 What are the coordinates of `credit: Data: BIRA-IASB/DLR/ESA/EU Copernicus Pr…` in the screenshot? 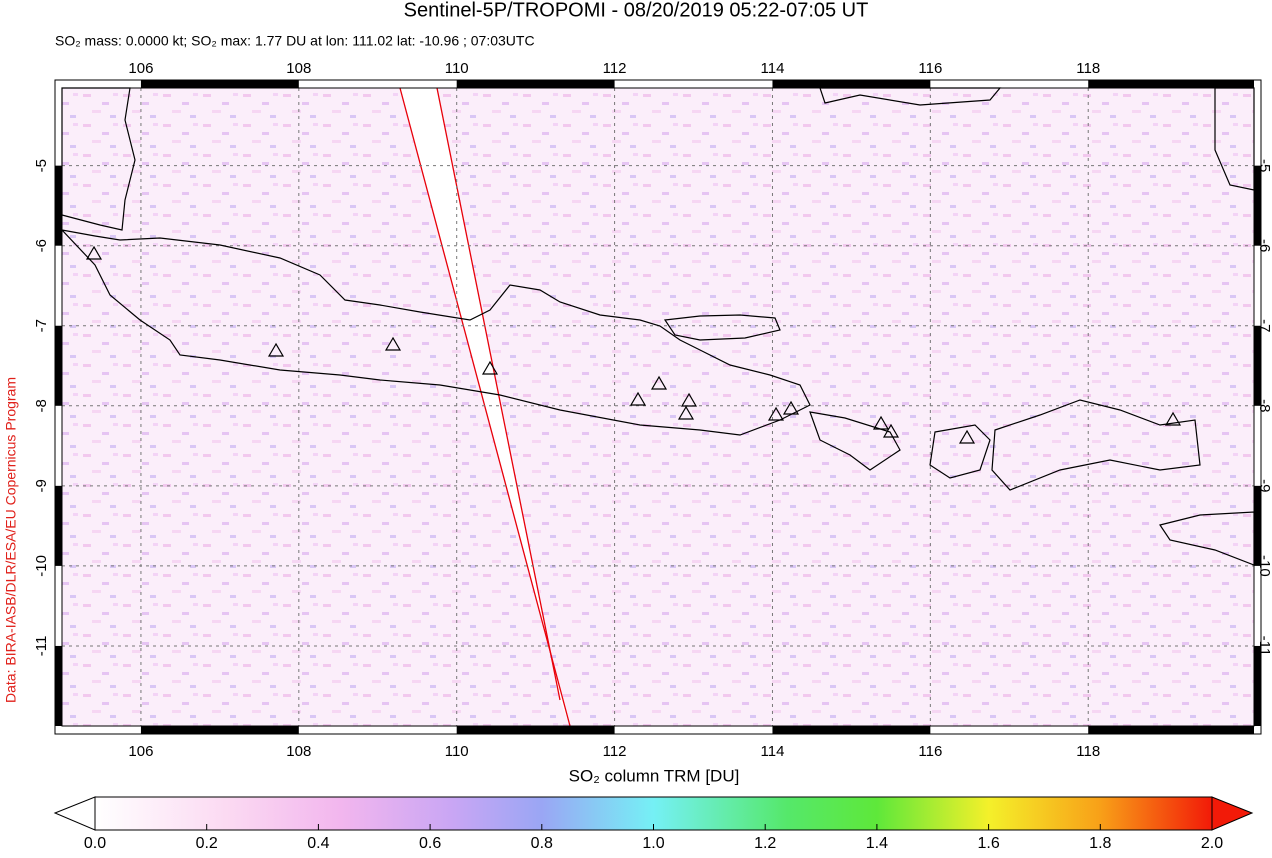 It's located at (11, 540).